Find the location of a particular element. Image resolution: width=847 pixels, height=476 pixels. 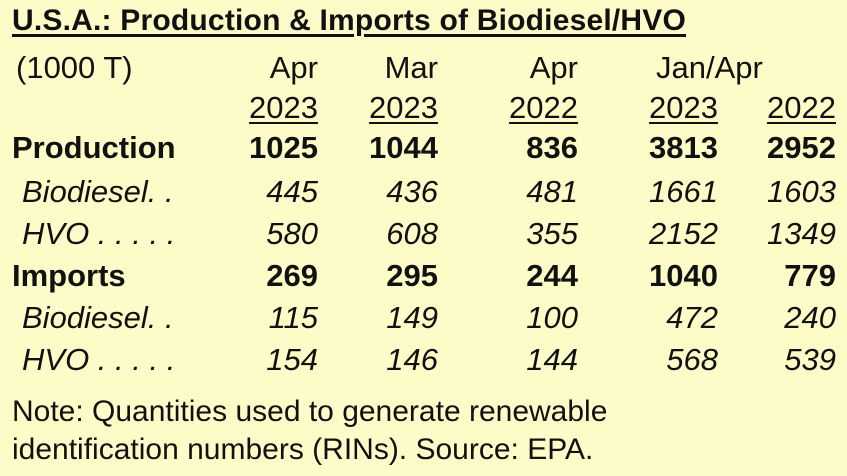

unit-label: (1000 T) is located at coordinates (74, 67).